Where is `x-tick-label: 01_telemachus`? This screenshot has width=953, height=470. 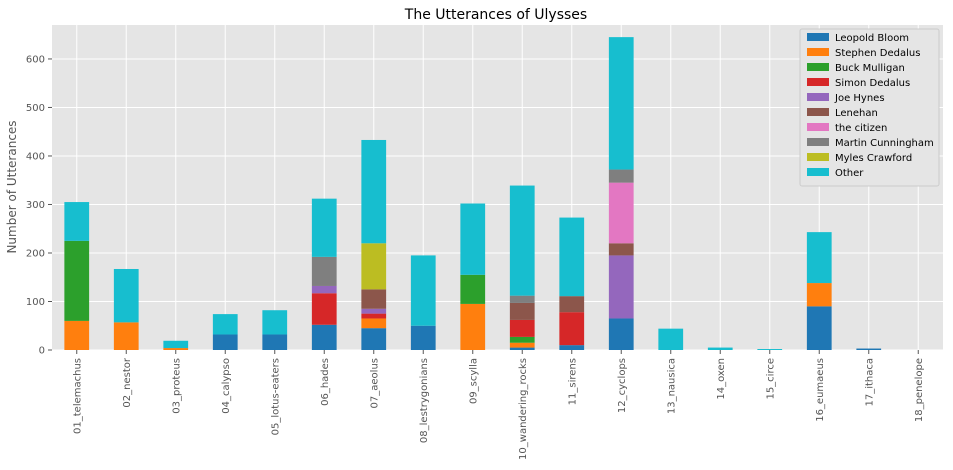 x-tick-label: 01_telemachus is located at coordinates (77, 396).